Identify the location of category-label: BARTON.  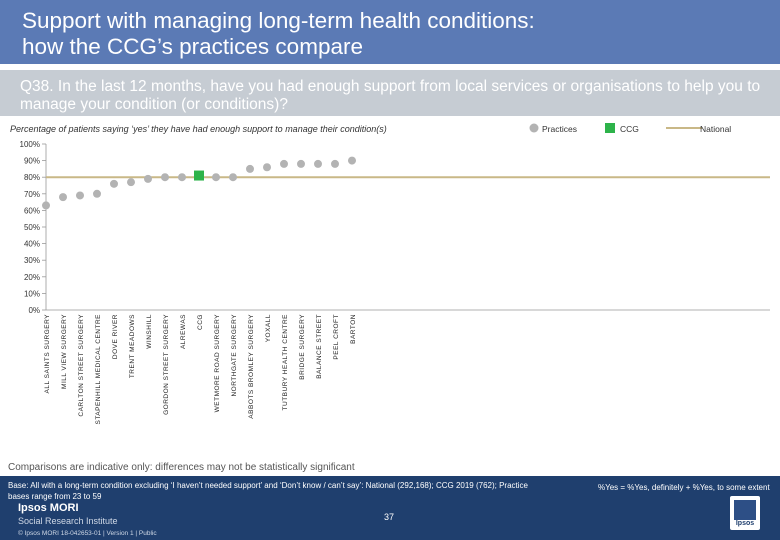
(353, 329).